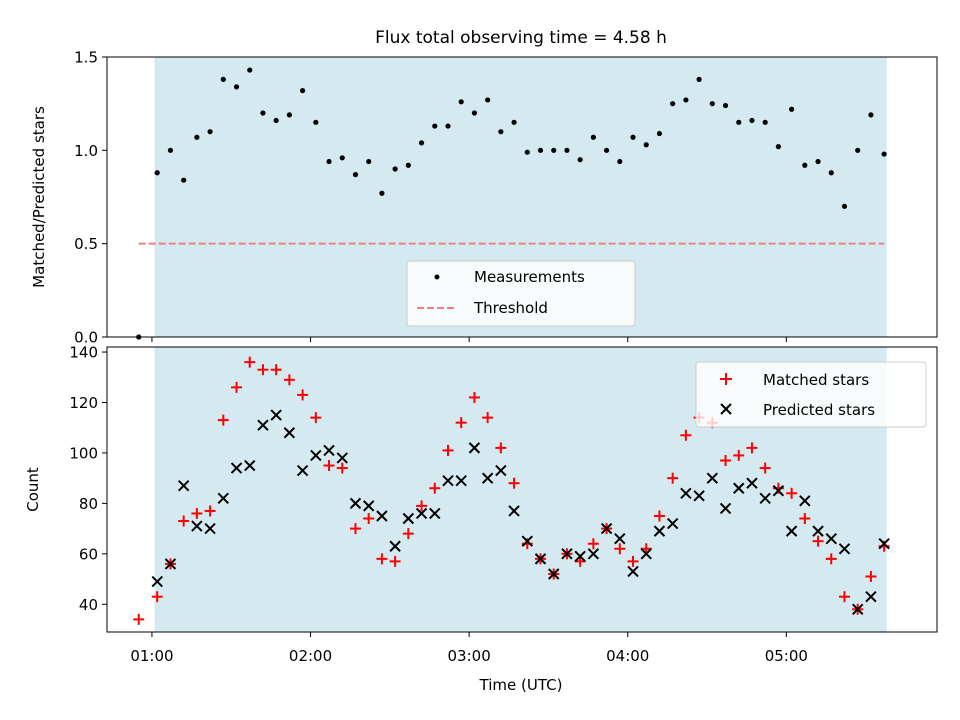 This screenshot has height=720, width=960. What do you see at coordinates (39, 197) in the screenshot?
I see `flux-ratio-y-axis-label: Matched/Predicted stars` at bounding box center [39, 197].